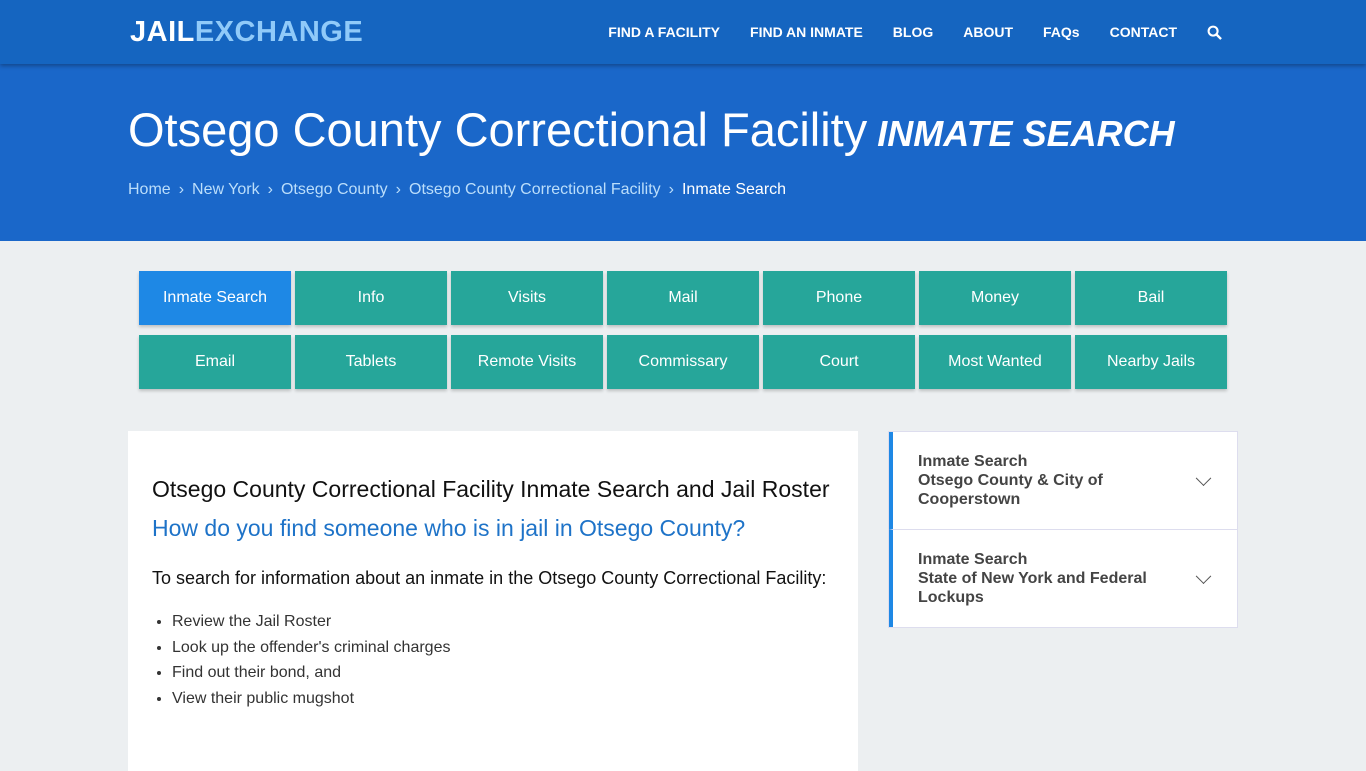 The image size is (1366, 771). I want to click on nav-find-inmate: FIND AN INMATE, so click(806, 32).